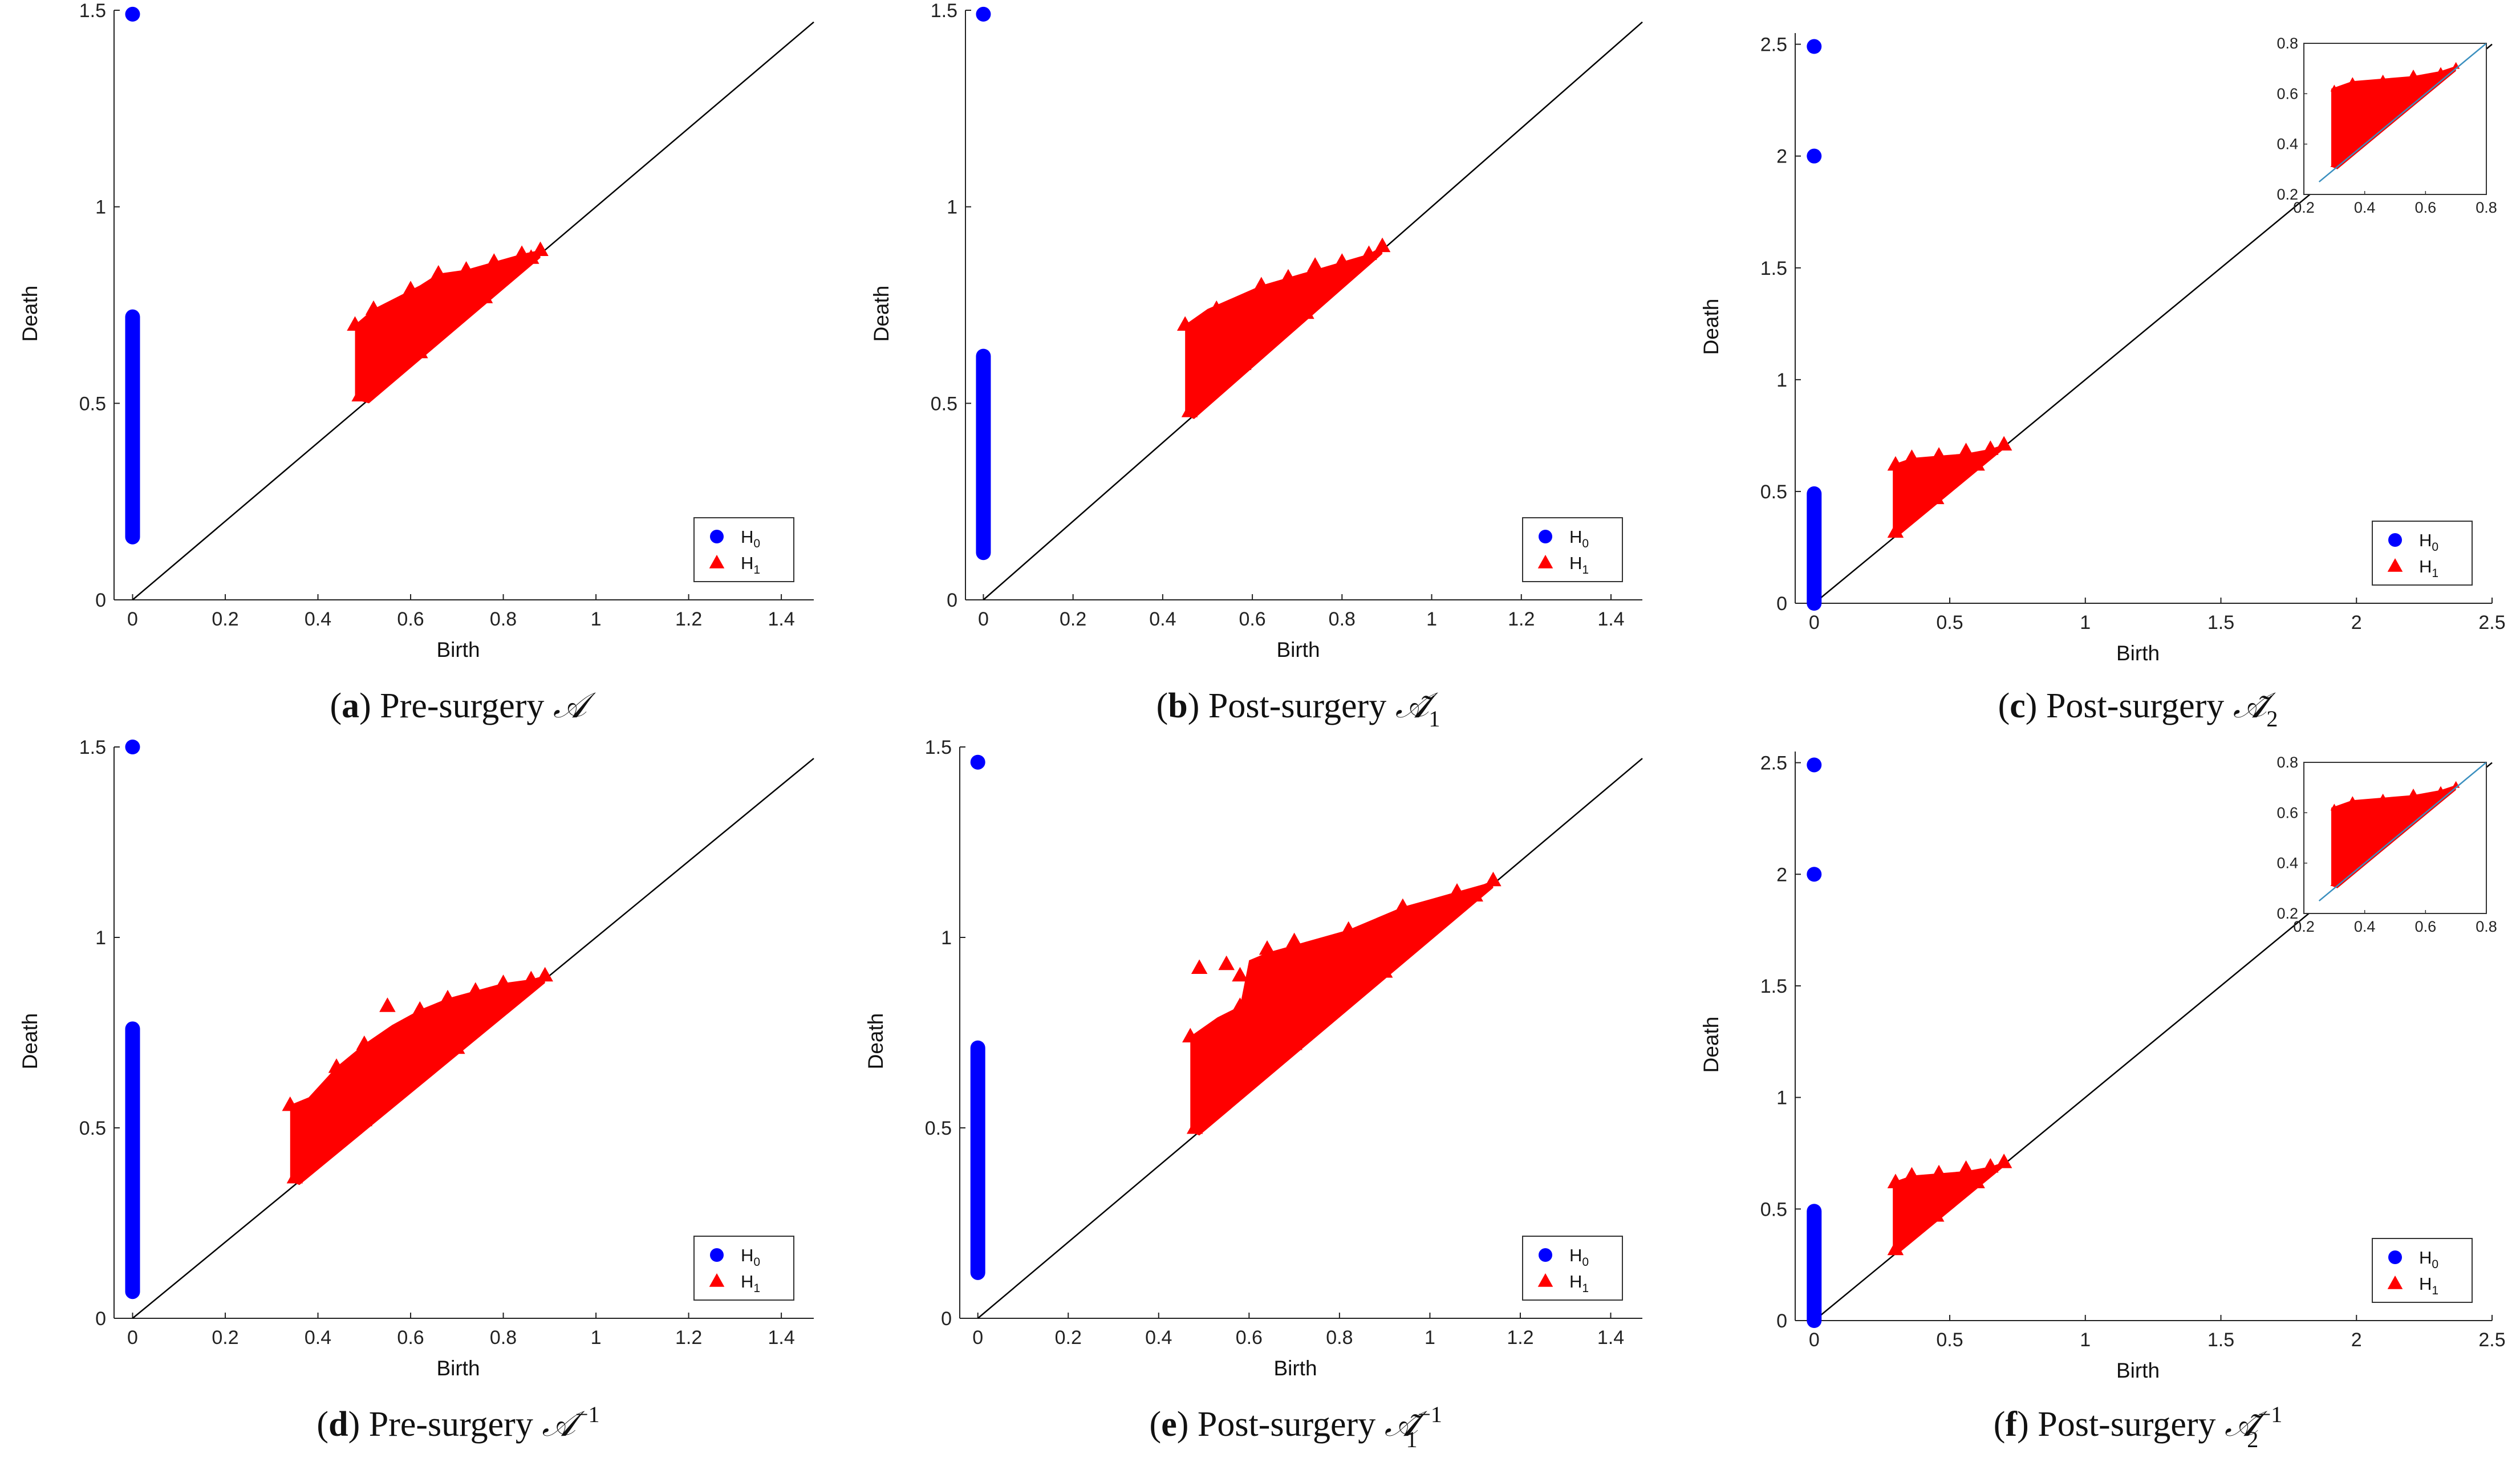  I want to click on caption-text: Post-surgery, so click(1301, 706).